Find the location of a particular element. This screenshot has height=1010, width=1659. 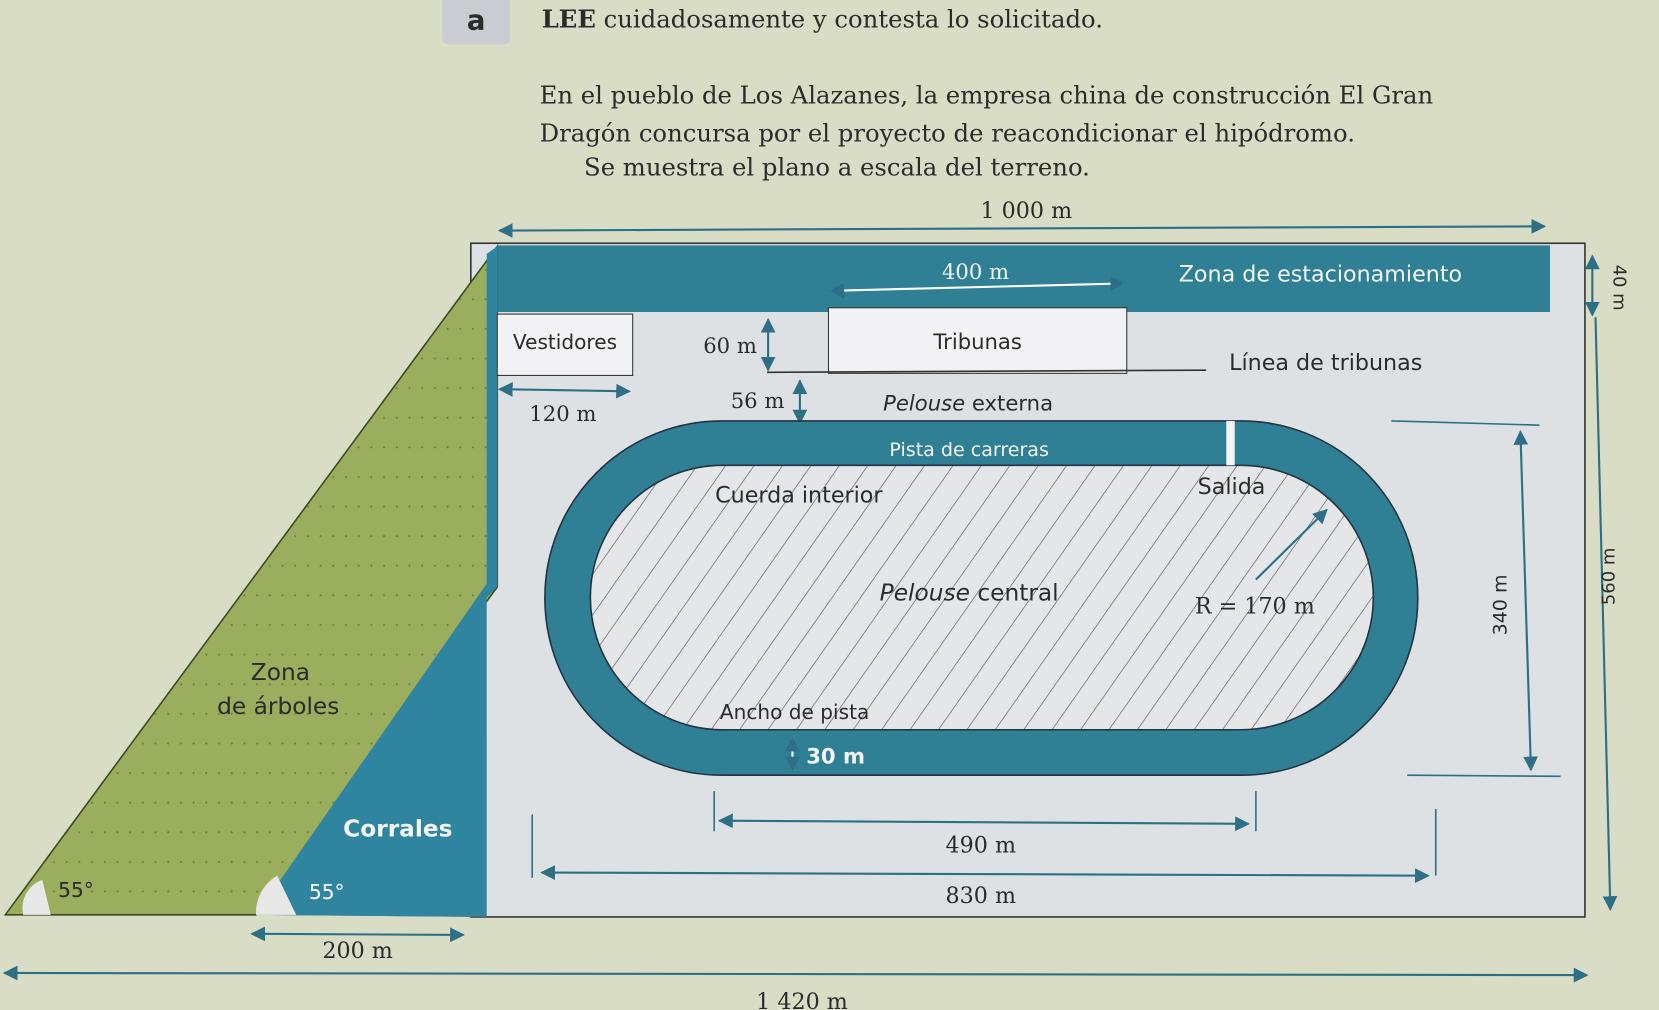

pelouse-central-label: Pelouse central is located at coordinates (969, 593).